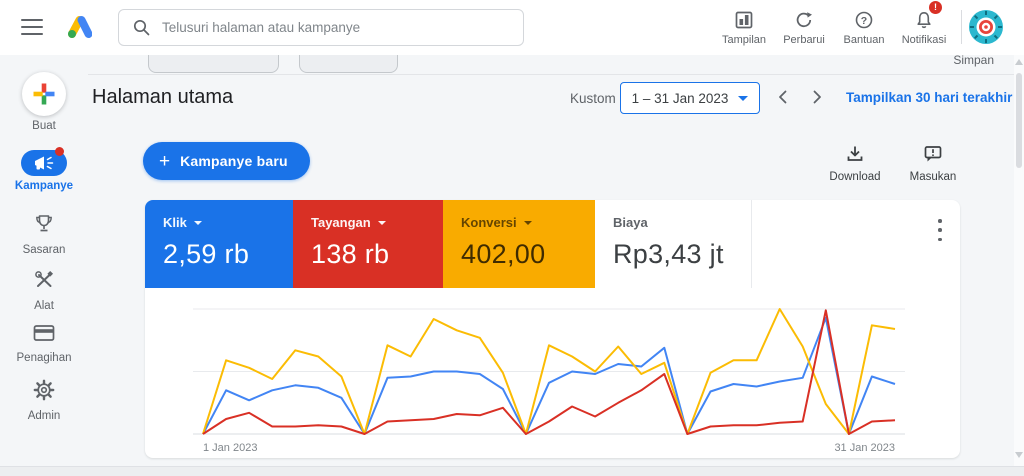 The image size is (1024, 476). What do you see at coordinates (933, 164) in the screenshot?
I see `feedback-button: Masukan` at bounding box center [933, 164].